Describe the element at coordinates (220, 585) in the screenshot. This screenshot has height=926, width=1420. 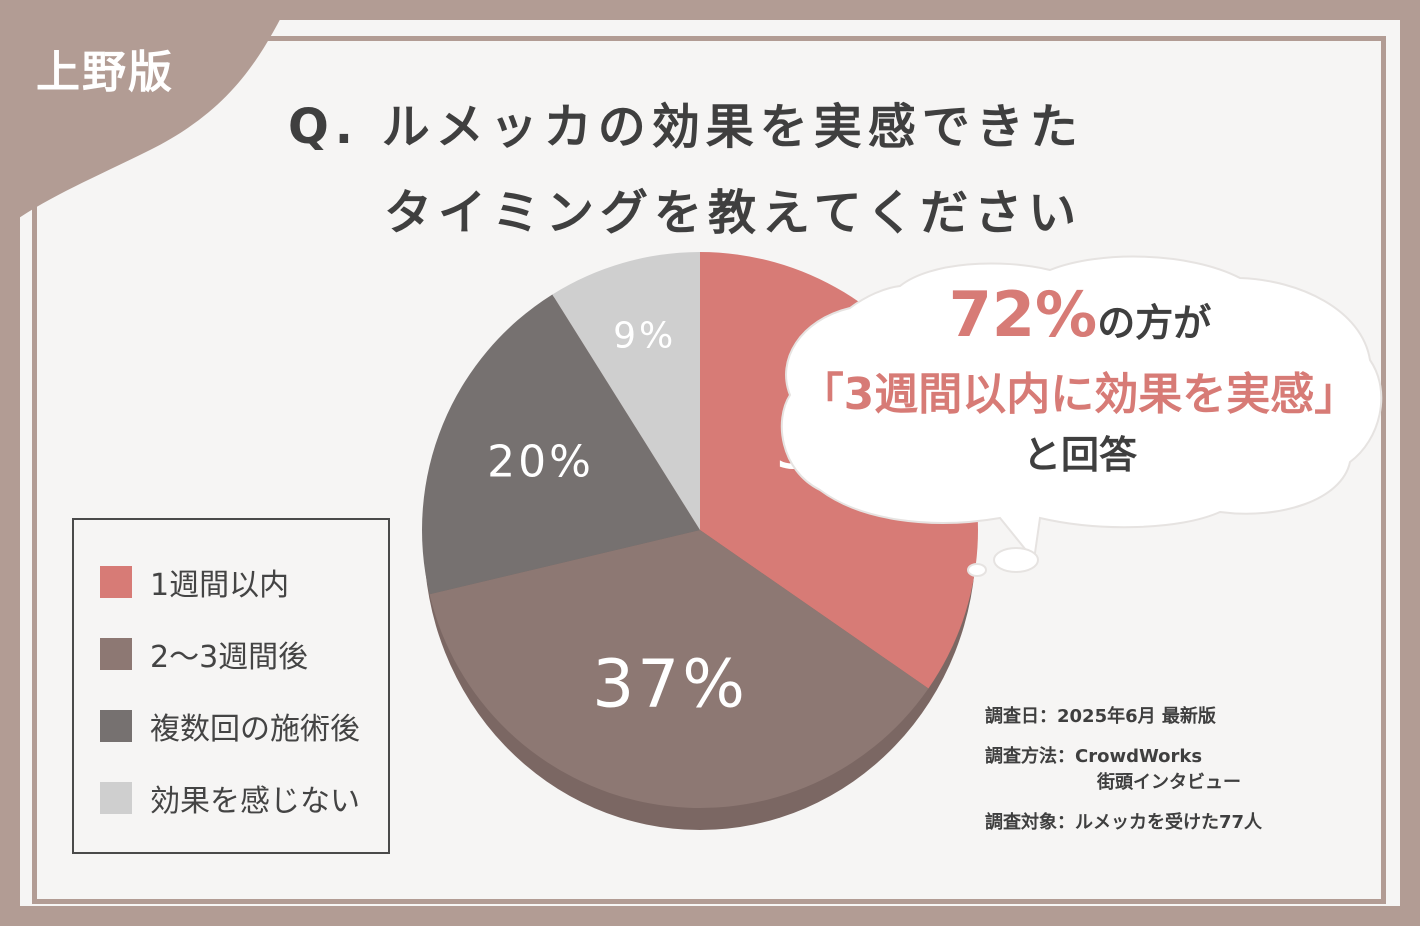
I see `legend-label-1: 1週間以内` at that location.